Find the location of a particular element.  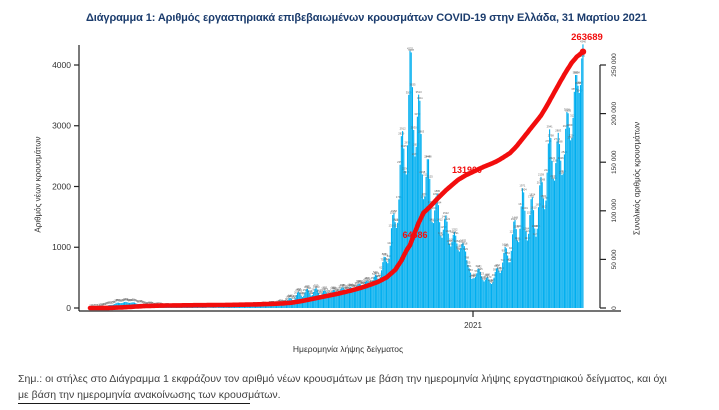

svg-text: 210 is located at coordinates (320, 293).